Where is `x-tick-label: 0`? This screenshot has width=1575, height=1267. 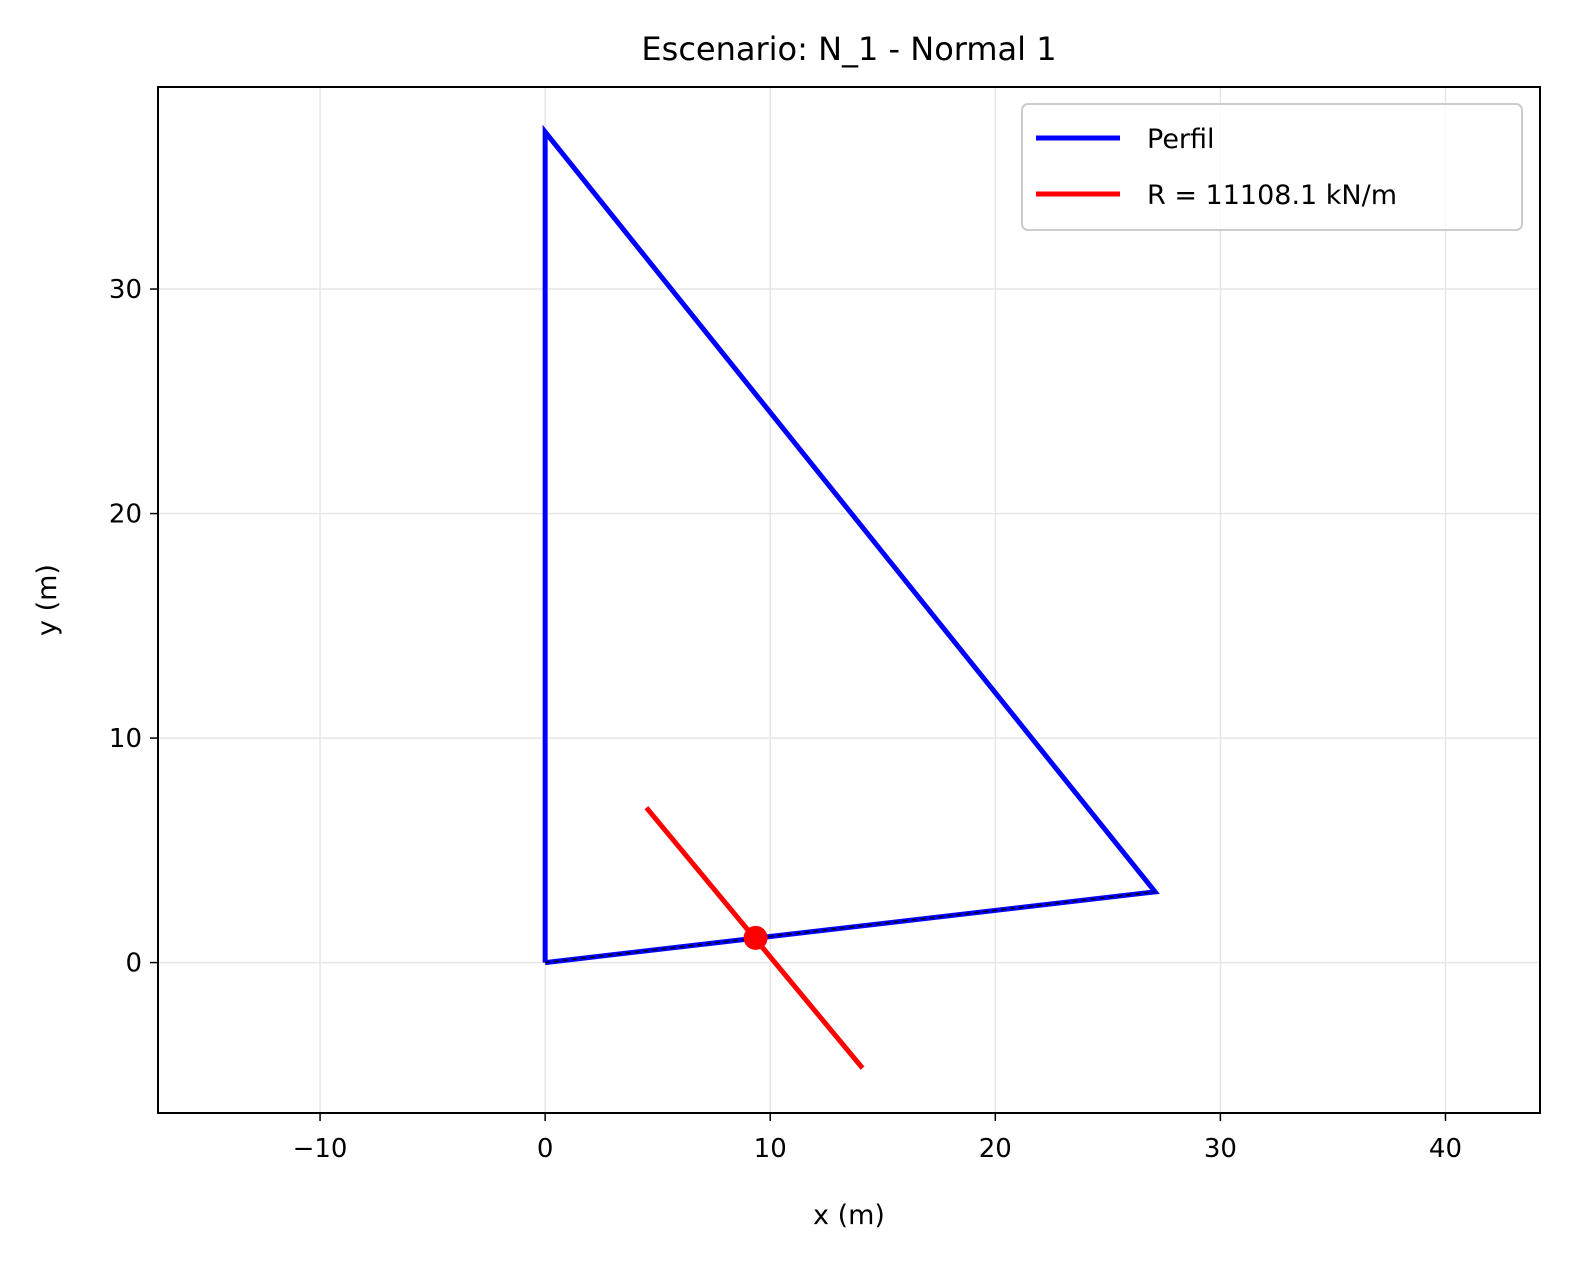
x-tick-label: 0 is located at coordinates (545, 1149).